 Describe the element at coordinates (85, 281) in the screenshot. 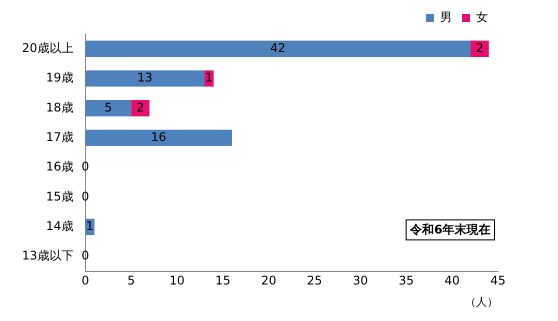

I see `x-tick-label: 0` at that location.